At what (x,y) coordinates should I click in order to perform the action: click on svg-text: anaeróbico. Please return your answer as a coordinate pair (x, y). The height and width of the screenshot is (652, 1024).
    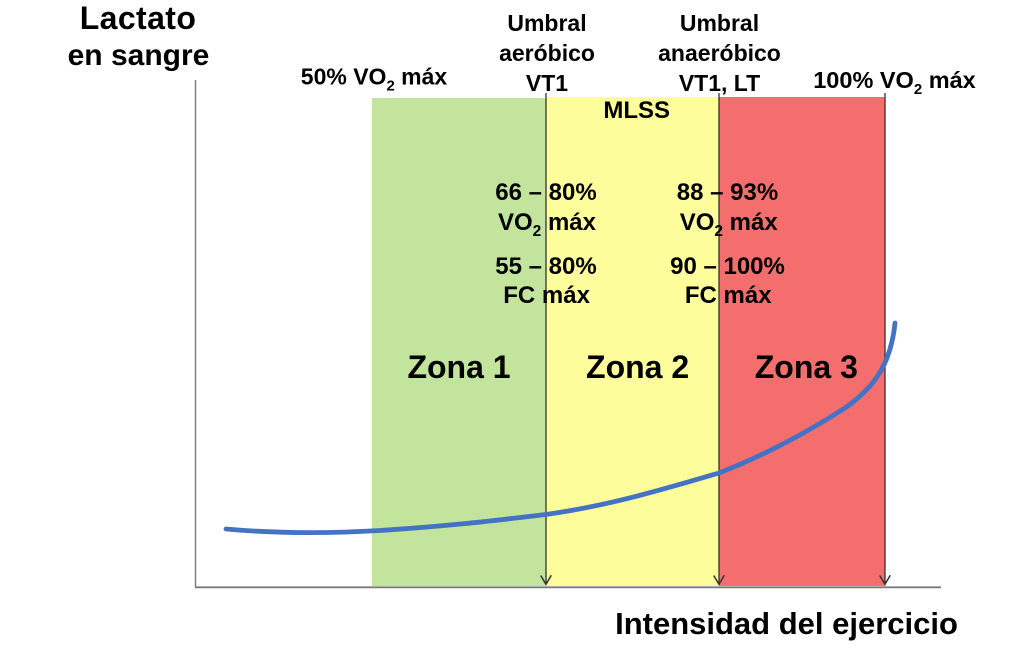
    Looking at the image, I should click on (719, 53).